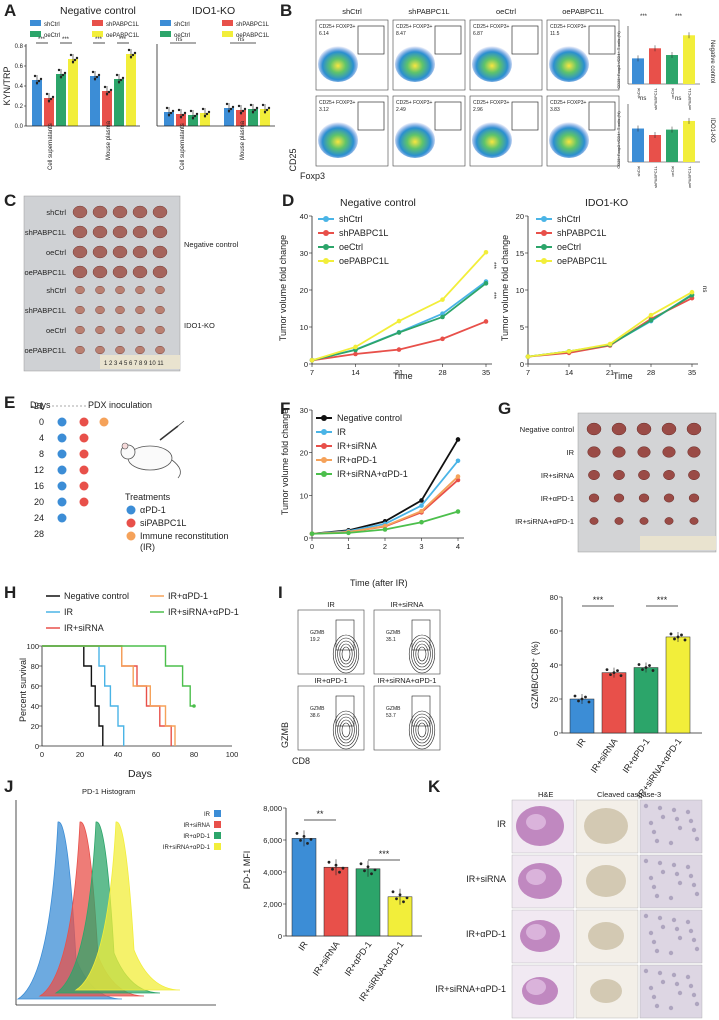 The width and height of the screenshot is (719, 1020). What do you see at coordinates (689, 98) in the screenshot?
I see `bar-xlabel: oePABPC1L` at bounding box center [689, 98].